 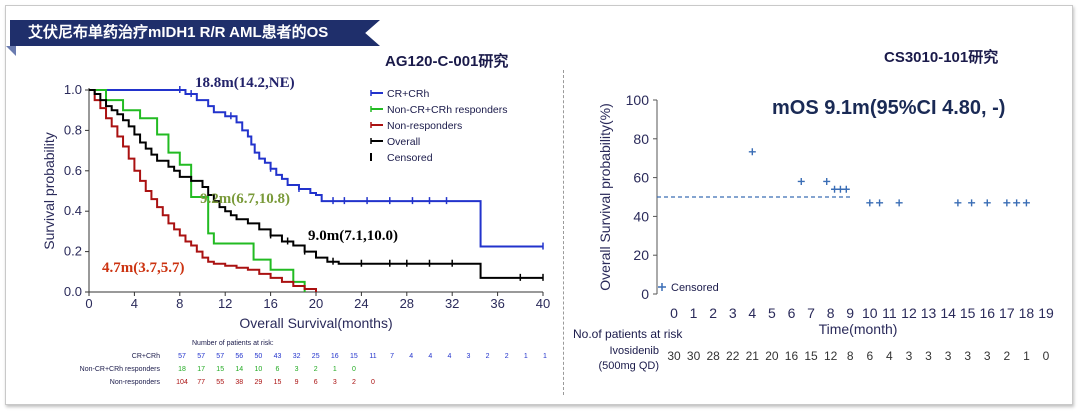 What do you see at coordinates (674, 313) in the screenshot?
I see `right-x-tick-label: 0` at bounding box center [674, 313].